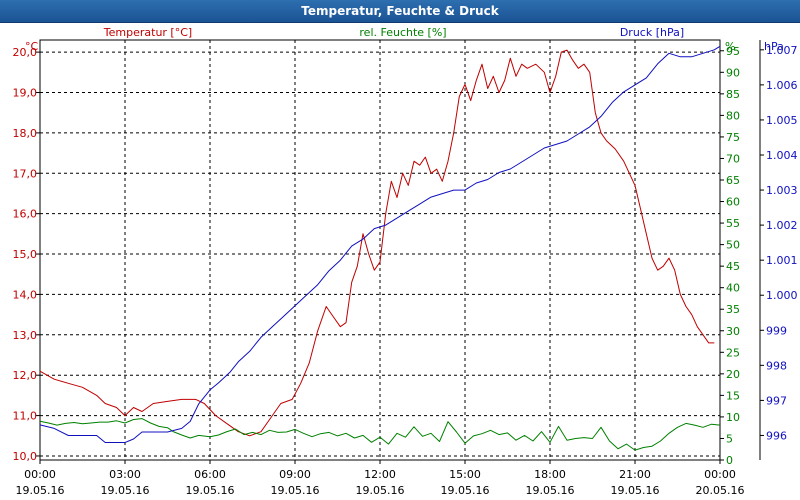 The height and width of the screenshot is (500, 800). What do you see at coordinates (147, 32) in the screenshot?
I see `temperature-axis-title: Temperatur [°C]` at bounding box center [147, 32].